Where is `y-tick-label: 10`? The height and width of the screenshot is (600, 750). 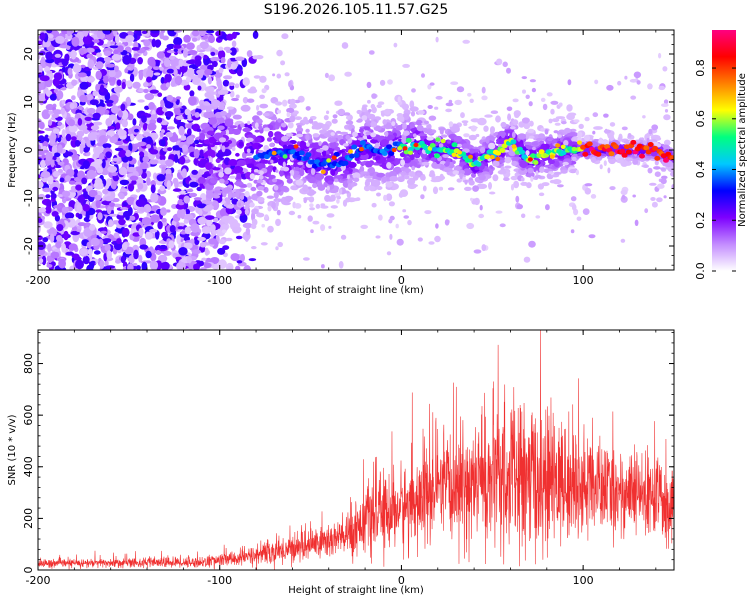 y-tick-label: 10 is located at coordinates (28, 102).